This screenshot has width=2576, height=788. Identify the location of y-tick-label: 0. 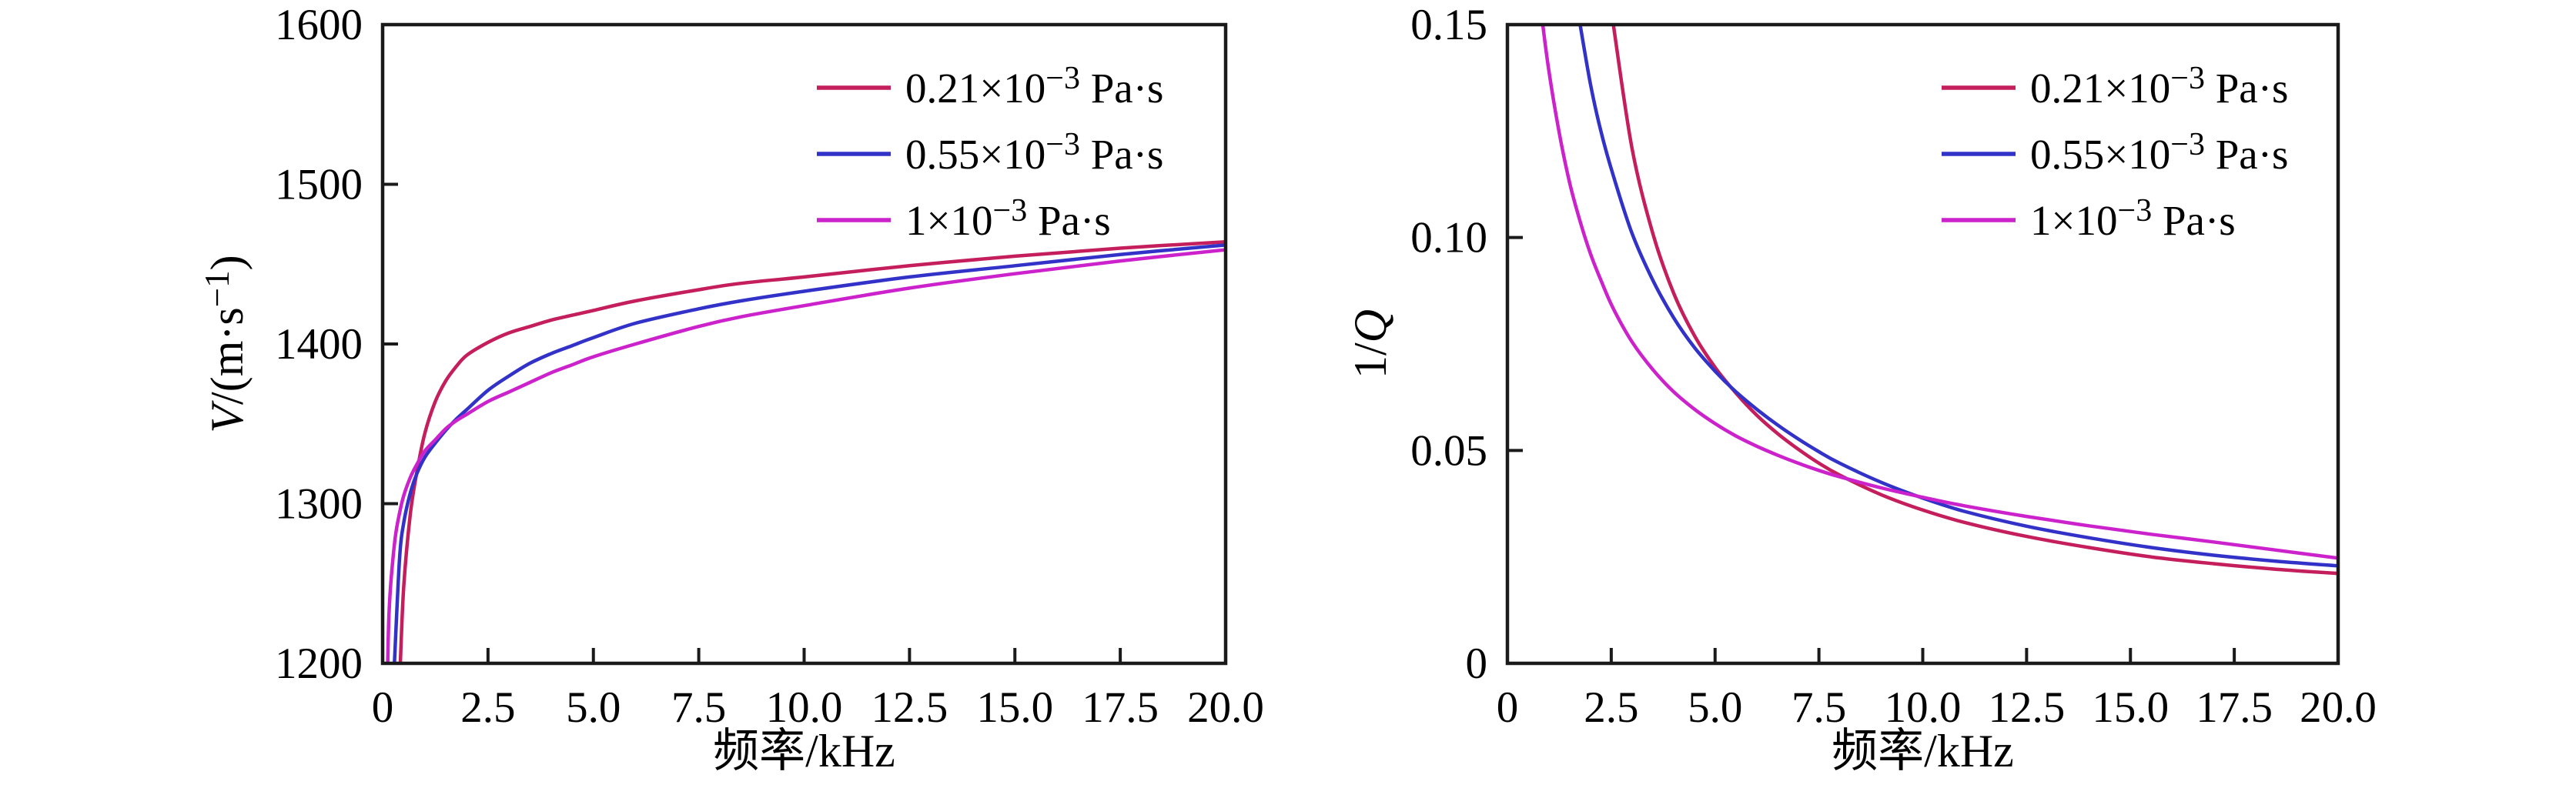
(1477, 663).